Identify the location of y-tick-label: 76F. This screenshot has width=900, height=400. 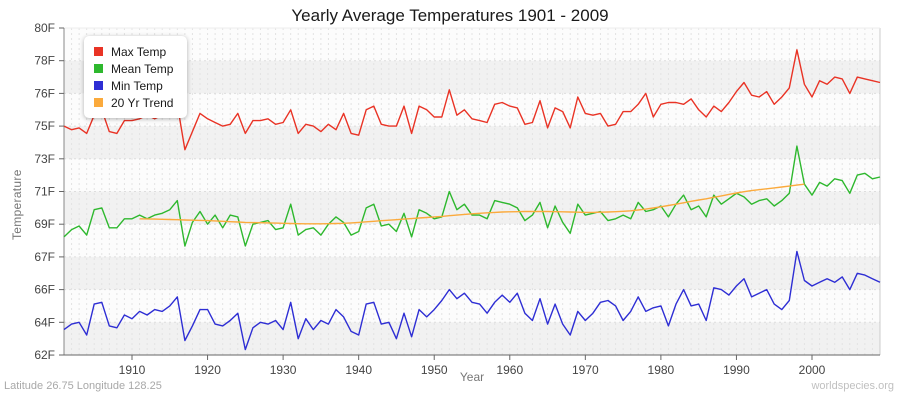
(44, 93).